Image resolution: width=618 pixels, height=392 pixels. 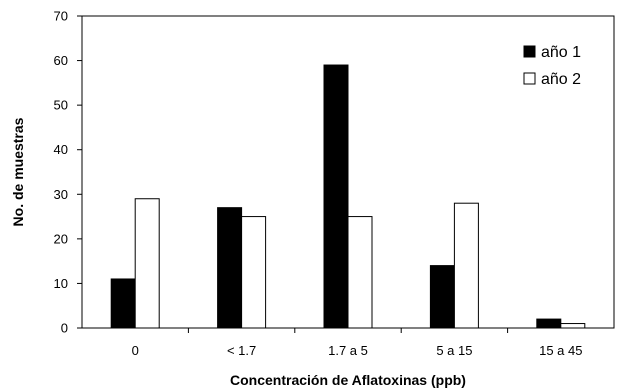 I want to click on x-tick-label: < 1.7, so click(x=241, y=350).